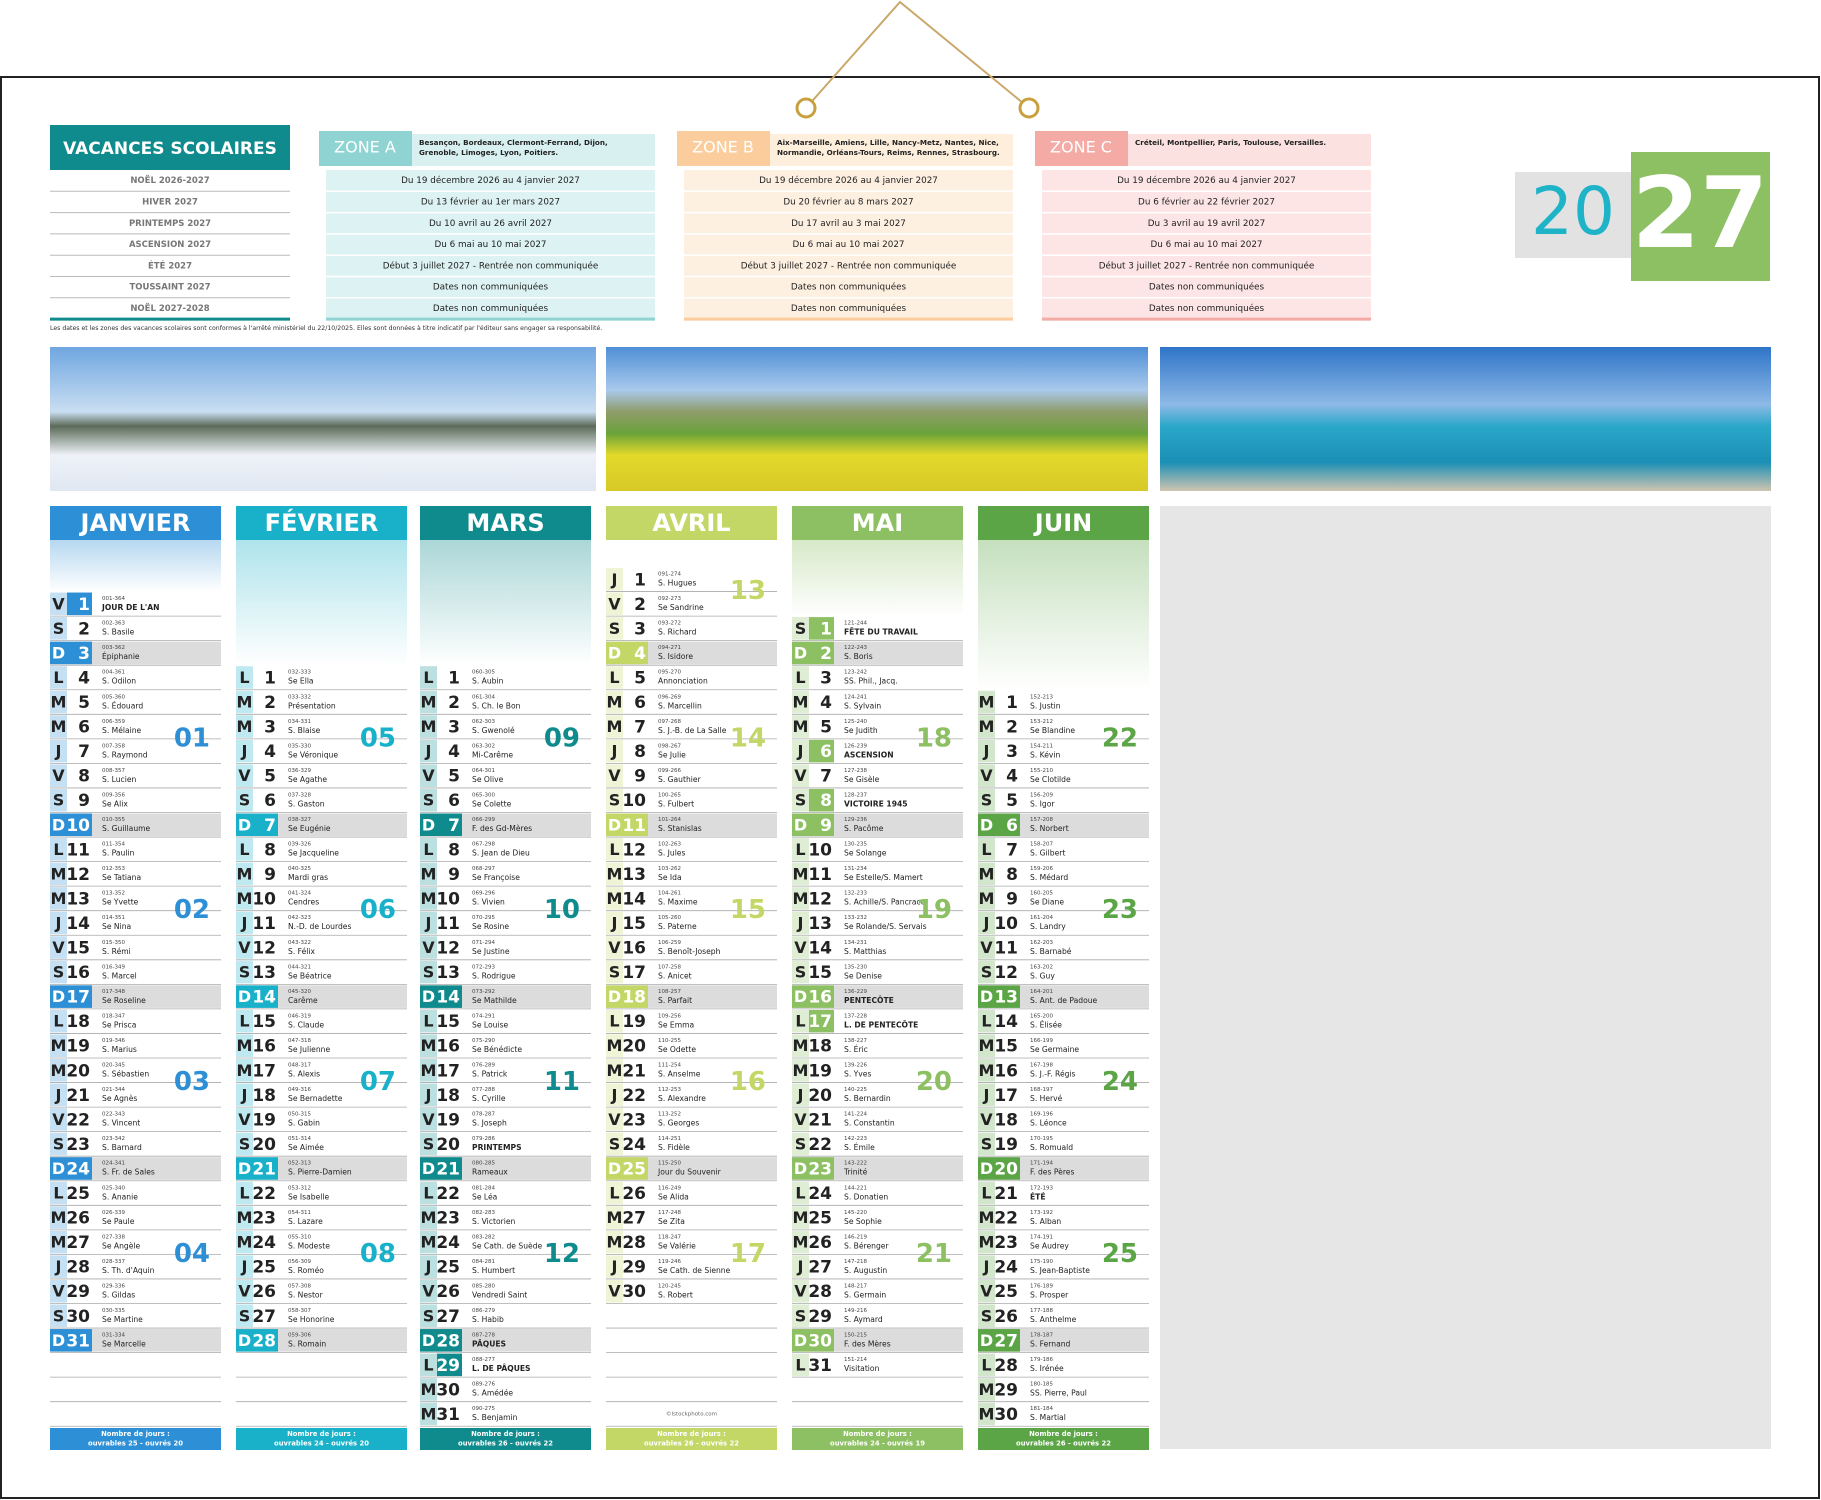  What do you see at coordinates (116, 926) in the screenshot?
I see `saint: Se Nina` at bounding box center [116, 926].